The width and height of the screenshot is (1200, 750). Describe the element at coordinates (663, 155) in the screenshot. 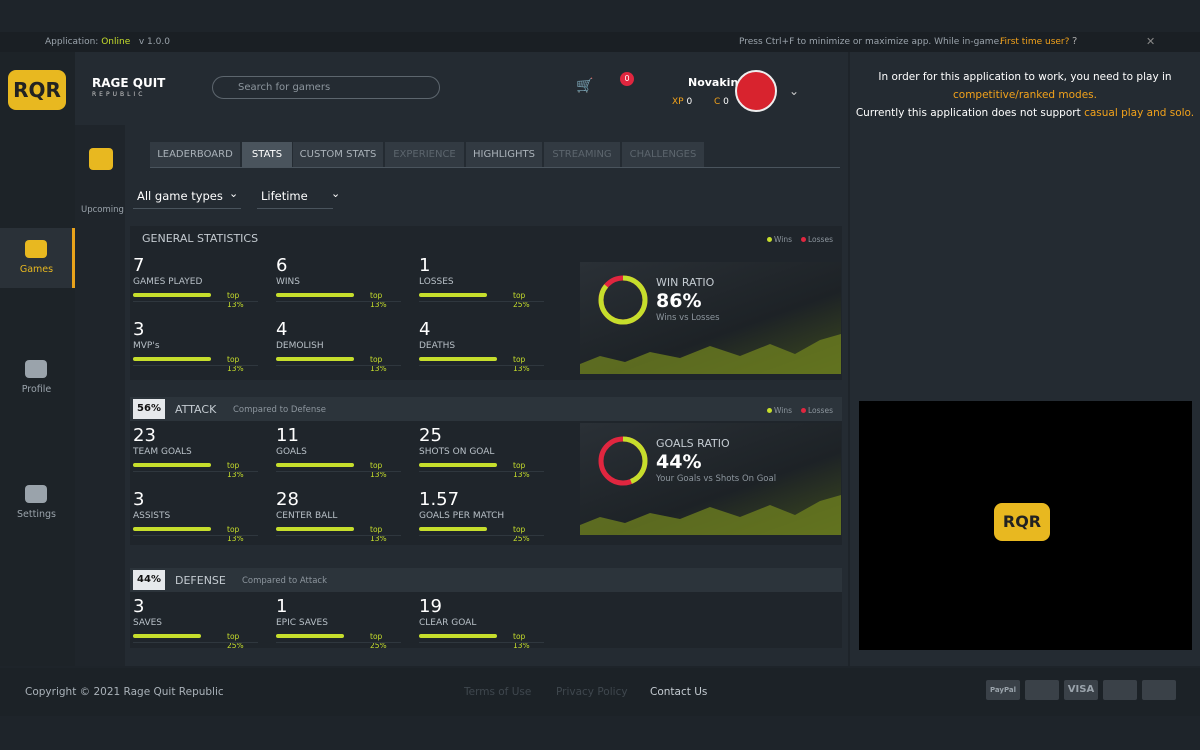

I see `tab: CHALLENGES` at that location.